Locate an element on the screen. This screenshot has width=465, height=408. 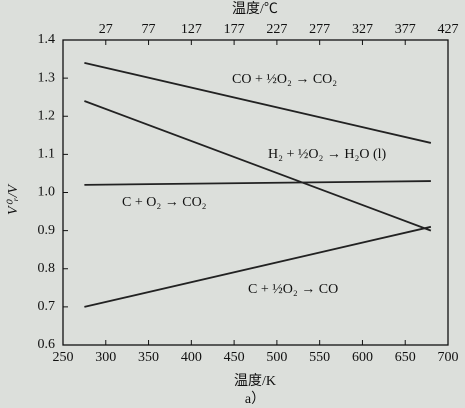
x-tick-label: 600 is located at coordinates (362, 357).